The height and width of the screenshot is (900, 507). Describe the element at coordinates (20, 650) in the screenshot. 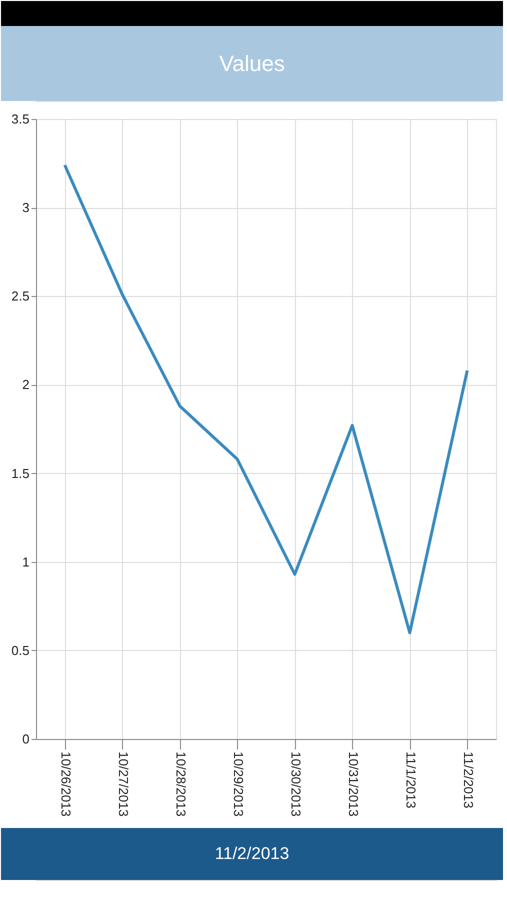

I see `y-tick-label: 0.5` at that location.